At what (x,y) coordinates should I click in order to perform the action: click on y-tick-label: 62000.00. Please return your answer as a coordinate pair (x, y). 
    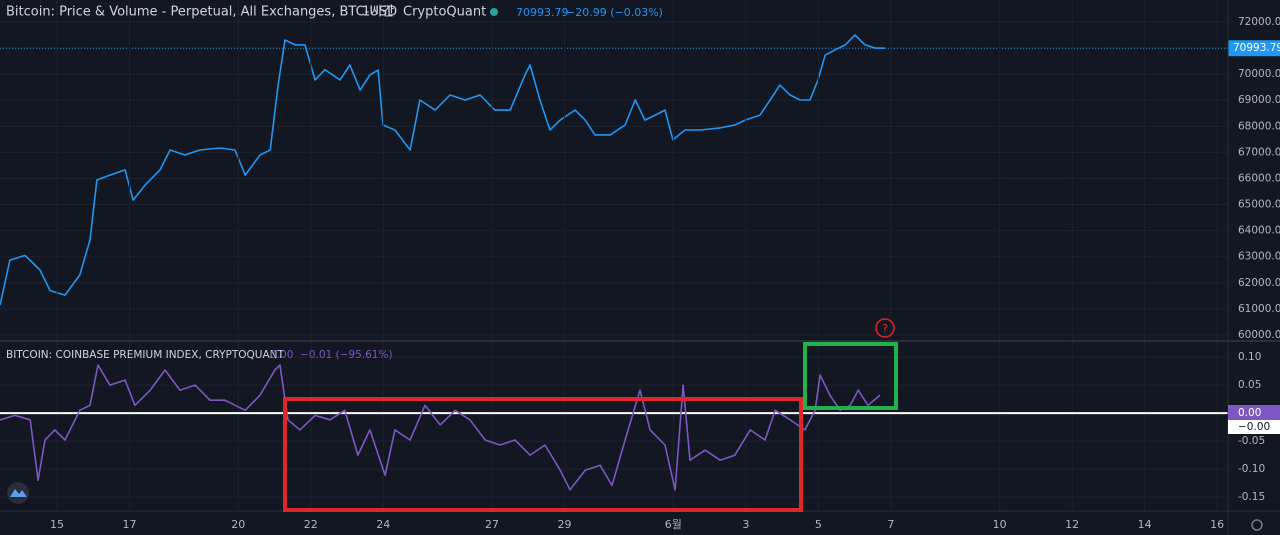
    Looking at the image, I should click on (1259, 283).